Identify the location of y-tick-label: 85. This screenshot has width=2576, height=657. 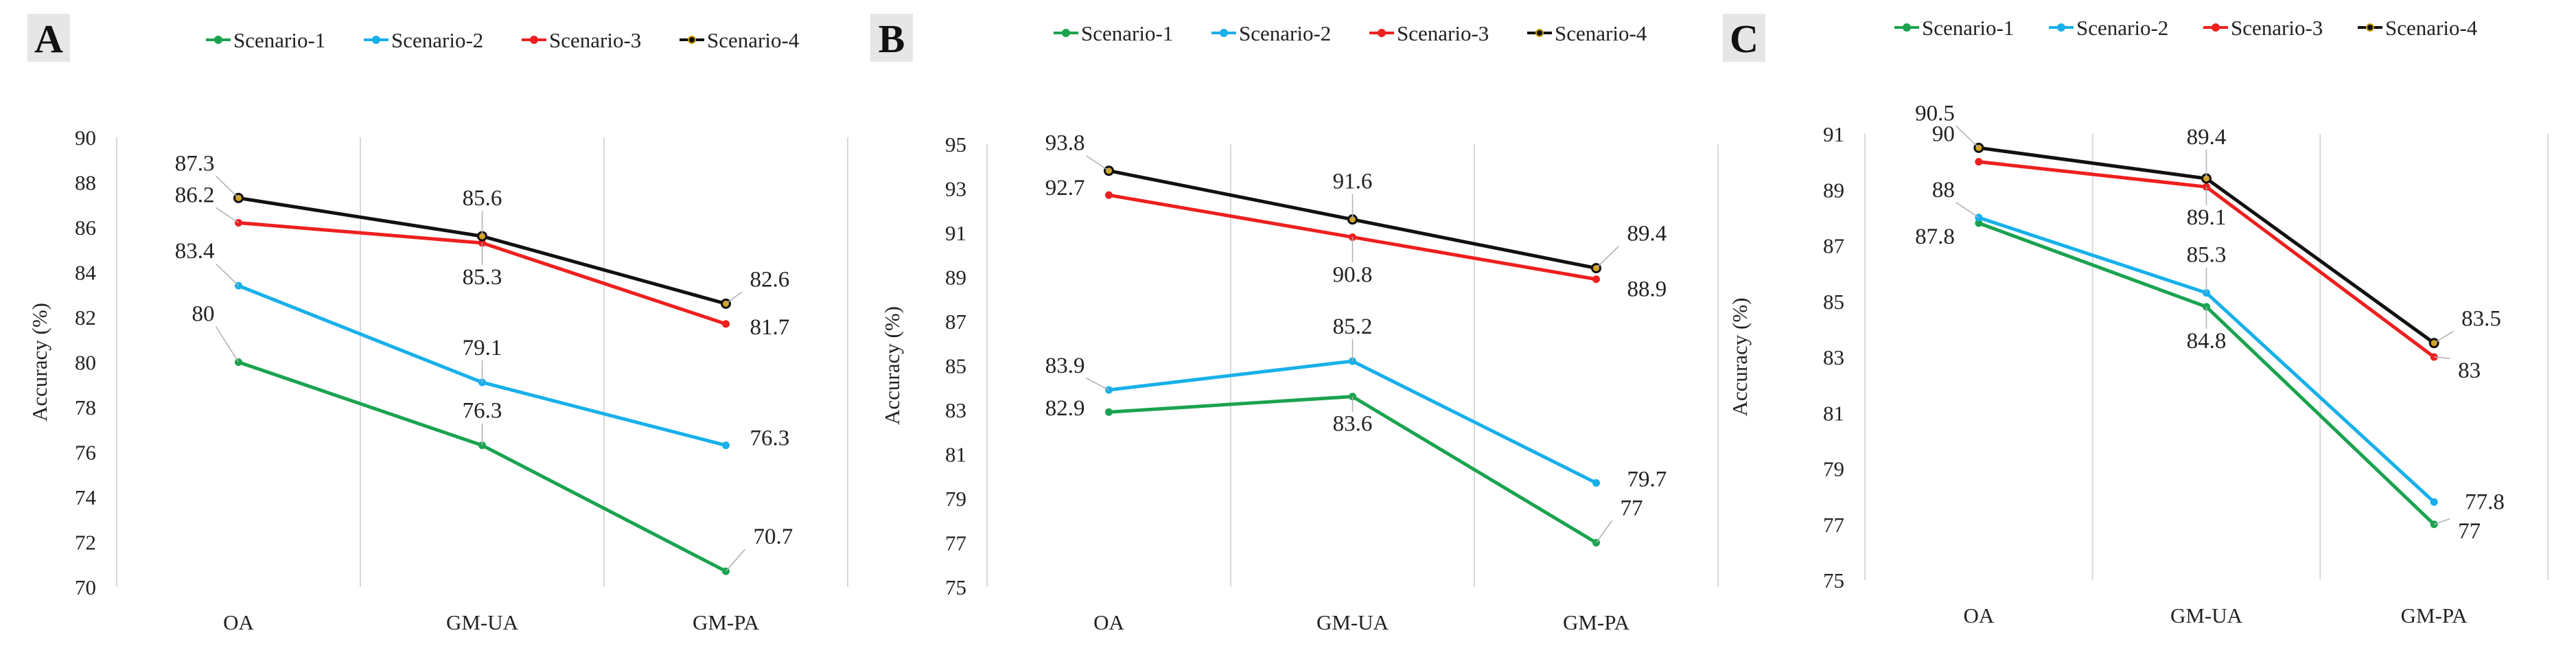
(955, 366).